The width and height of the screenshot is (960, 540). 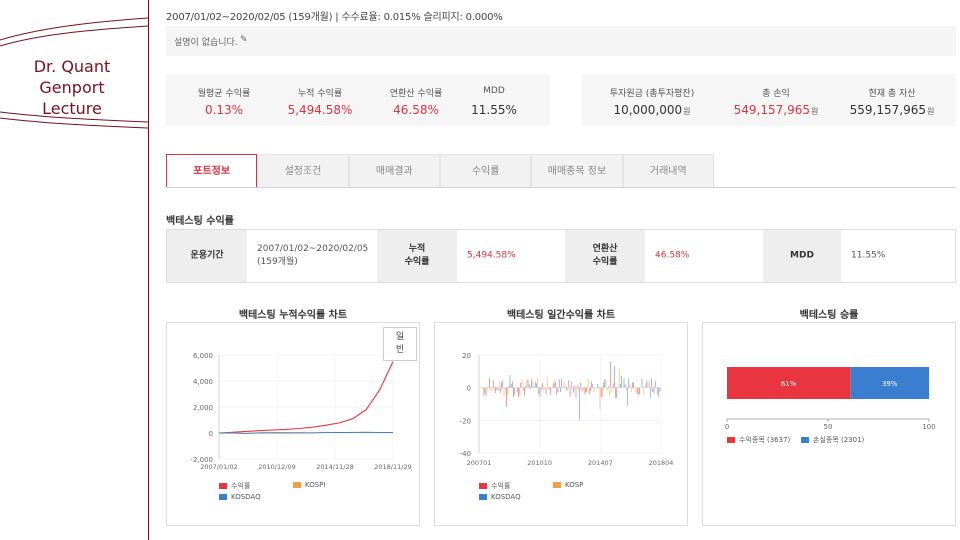 I want to click on y-tick-label: -40, so click(x=465, y=454).